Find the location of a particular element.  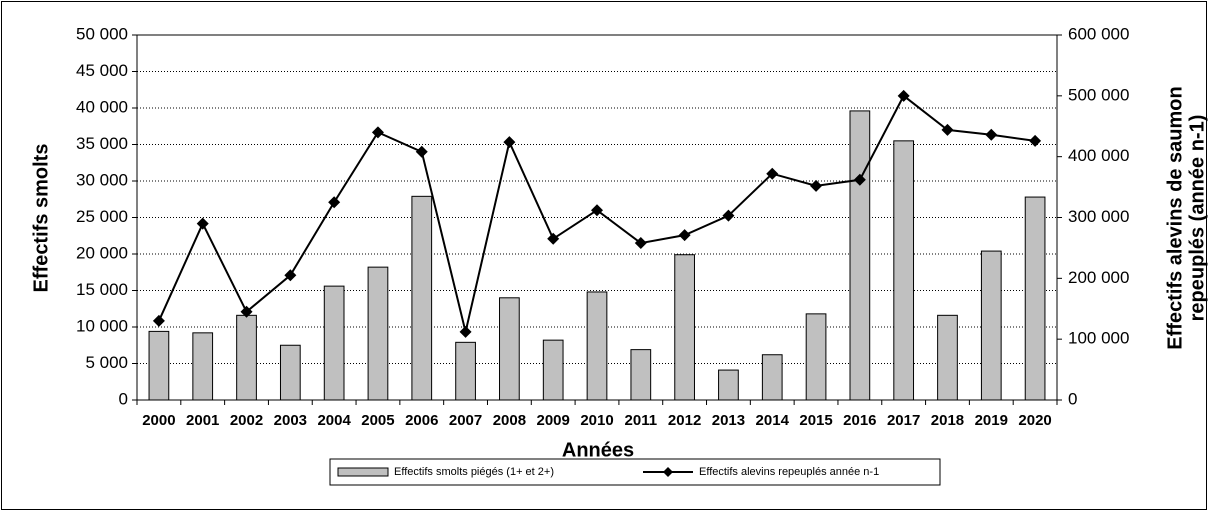

y-tick-label: 5 000 is located at coordinates (106, 362).